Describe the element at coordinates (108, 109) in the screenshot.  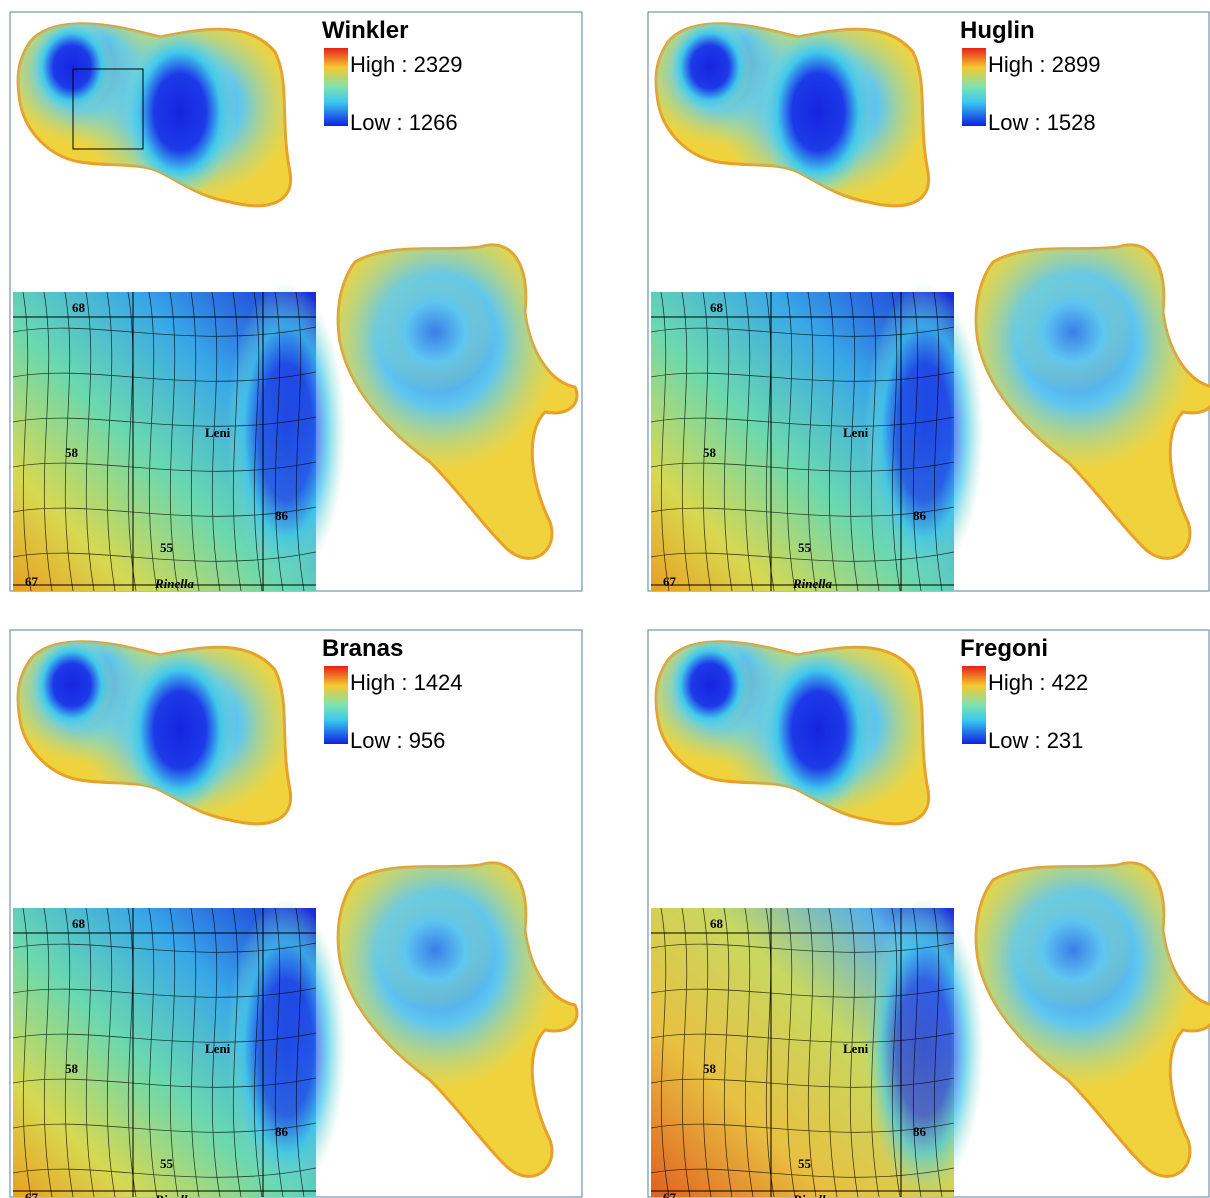
I see `inset-extent` at that location.